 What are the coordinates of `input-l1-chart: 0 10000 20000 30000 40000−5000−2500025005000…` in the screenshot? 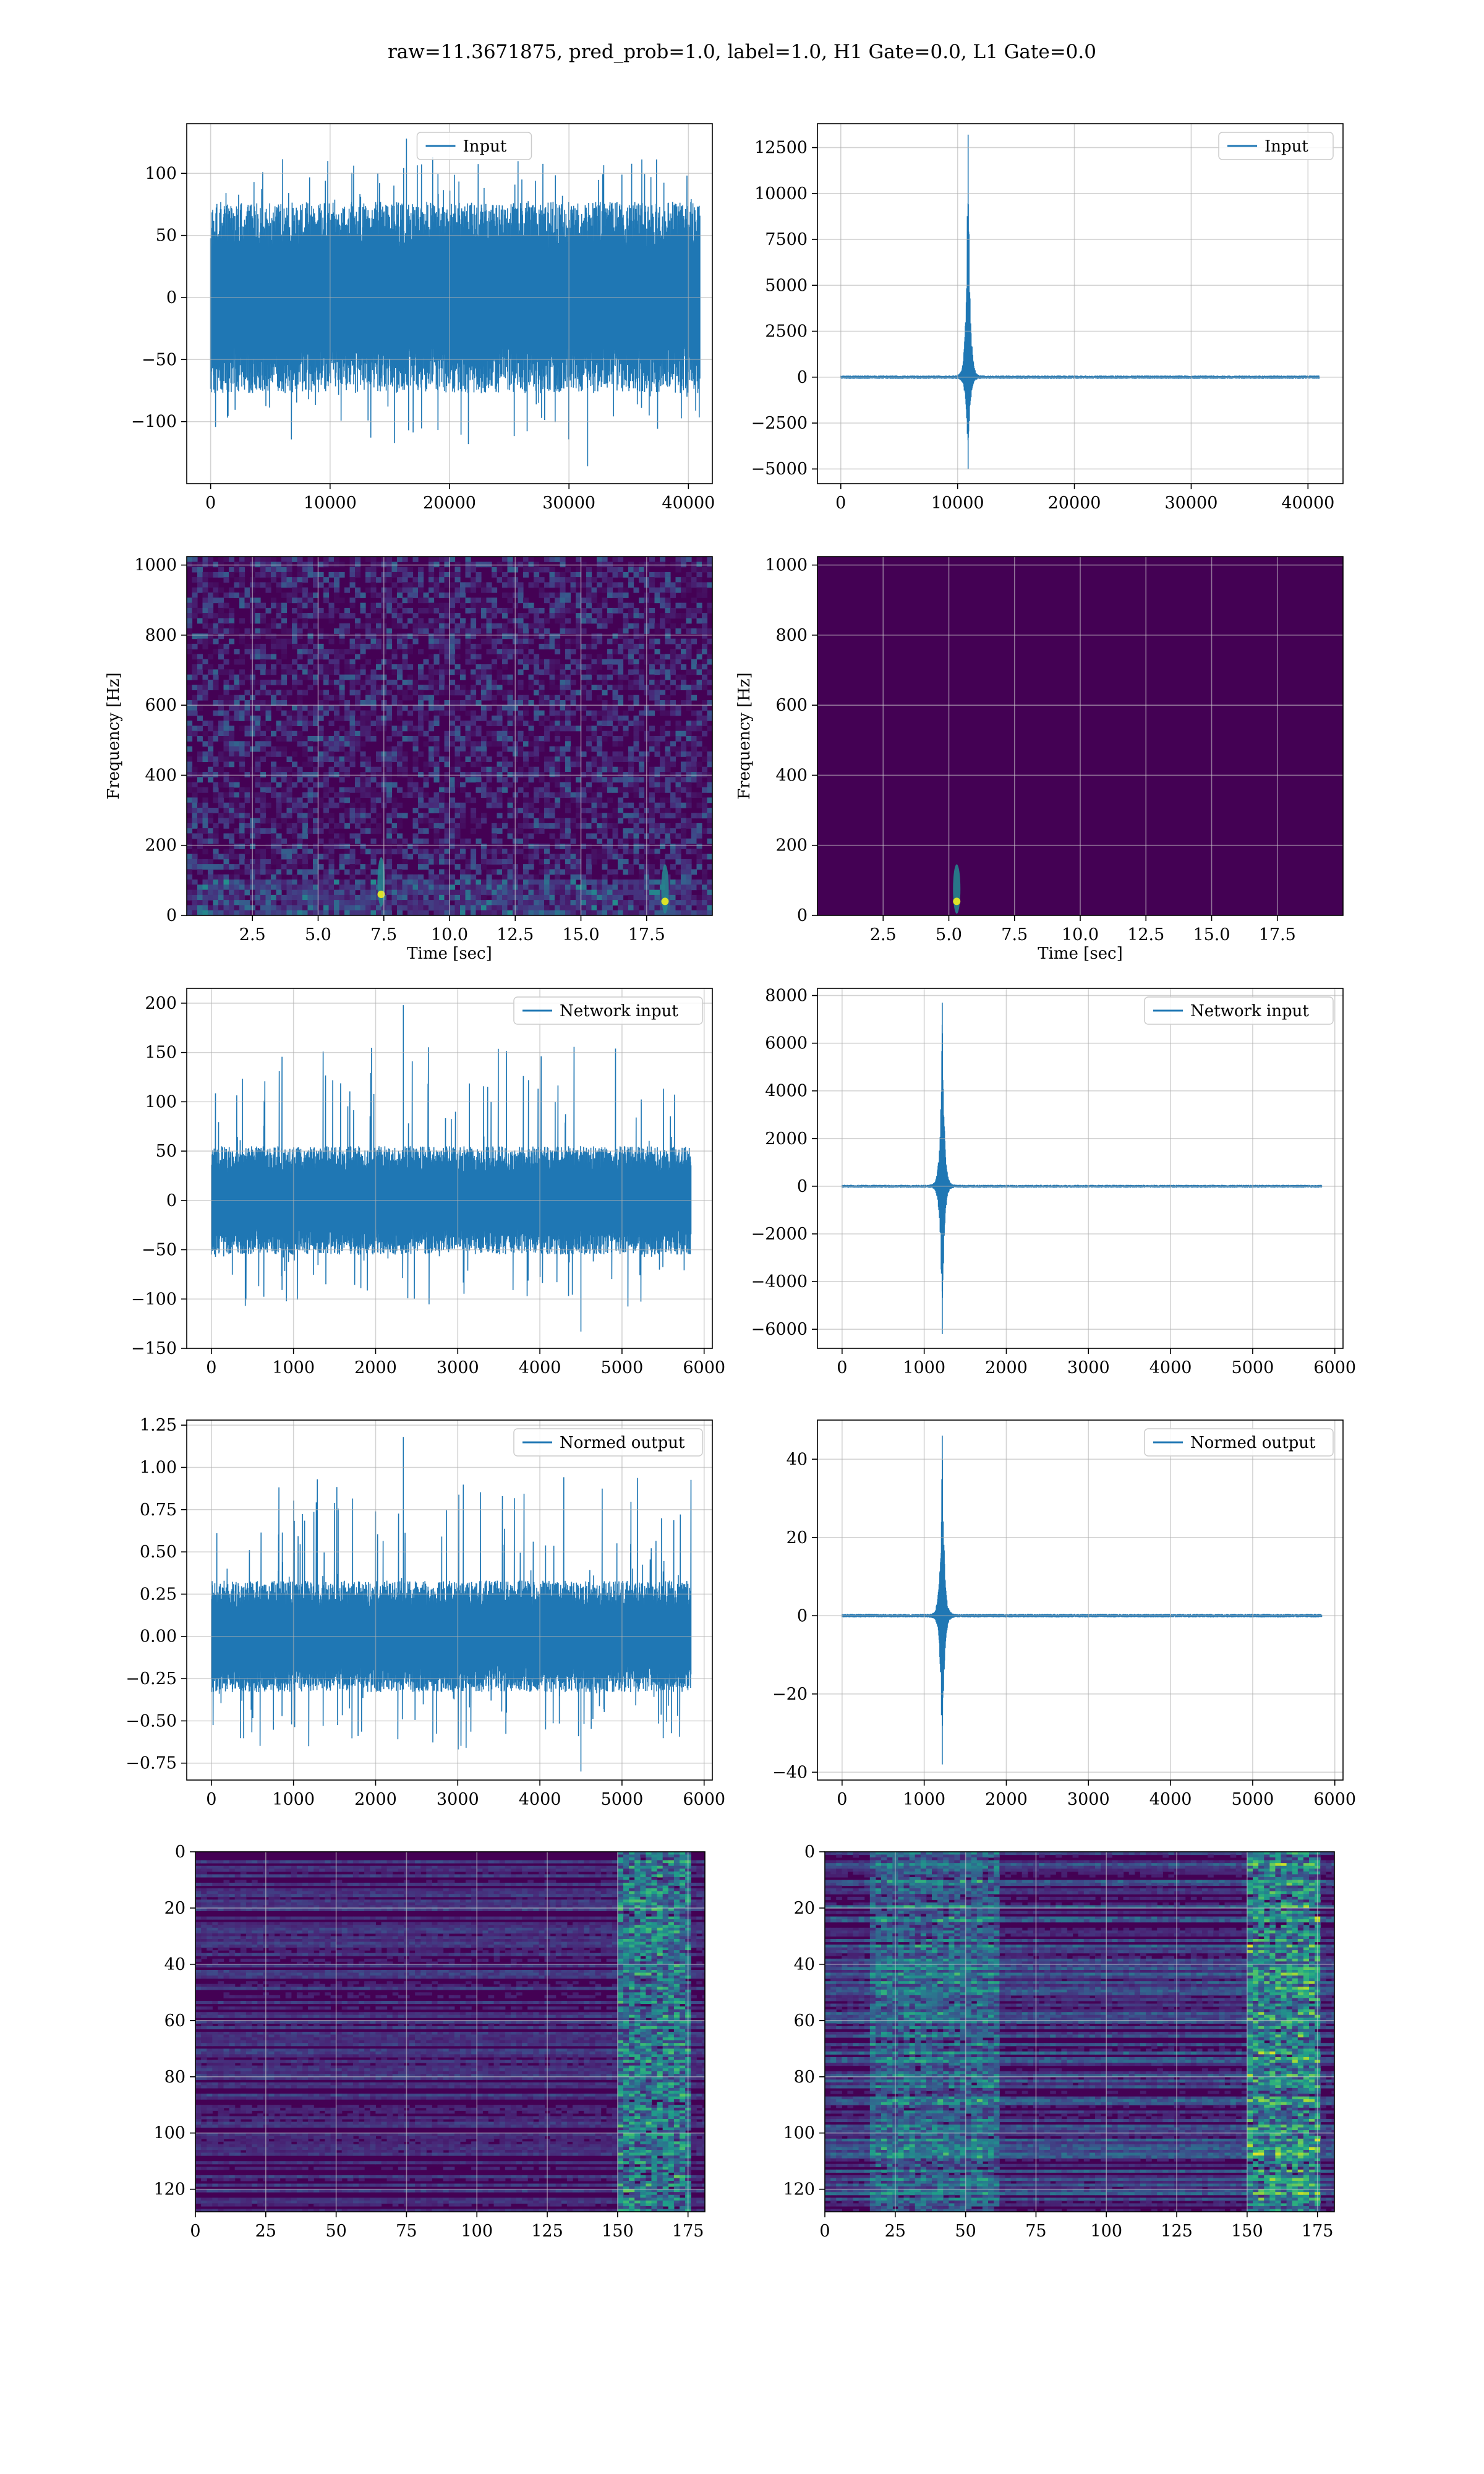 It's located at (1047, 318).